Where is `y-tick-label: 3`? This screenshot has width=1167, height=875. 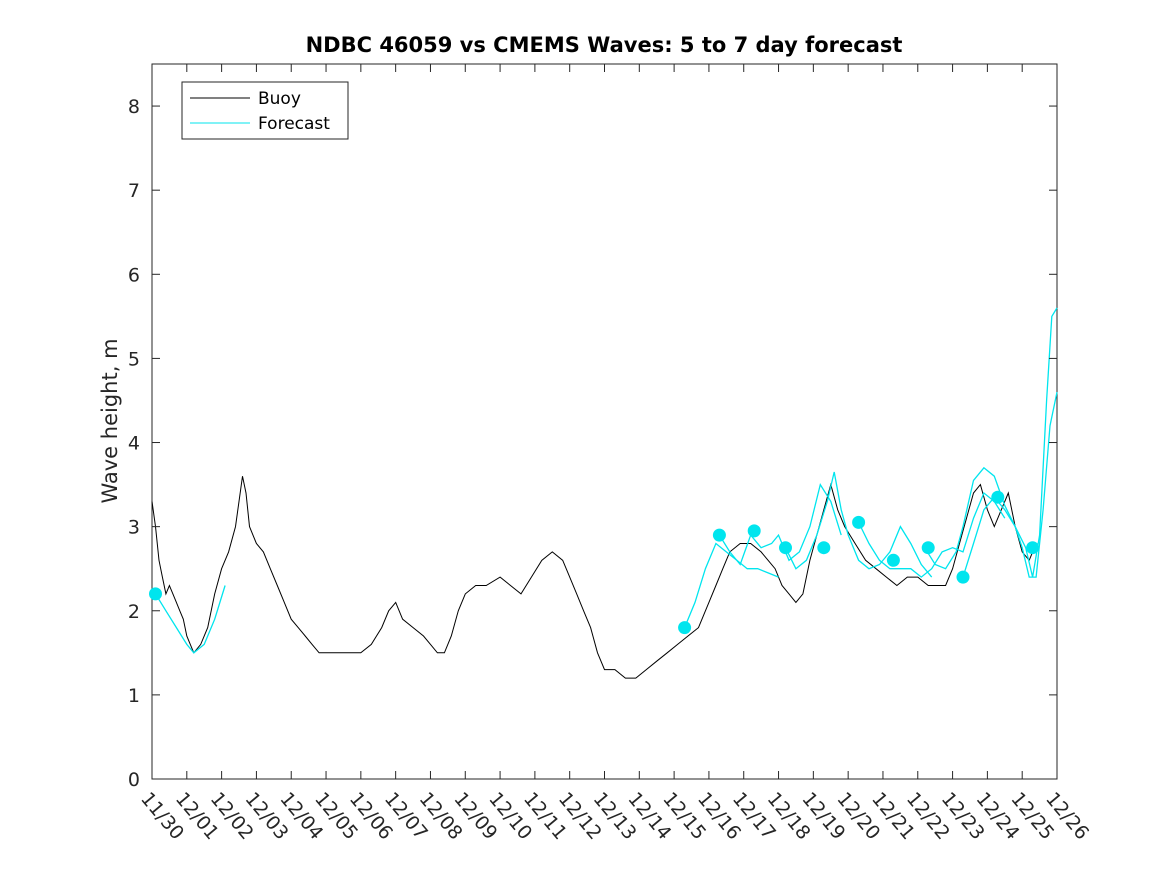
y-tick-label: 3 is located at coordinates (134, 528).